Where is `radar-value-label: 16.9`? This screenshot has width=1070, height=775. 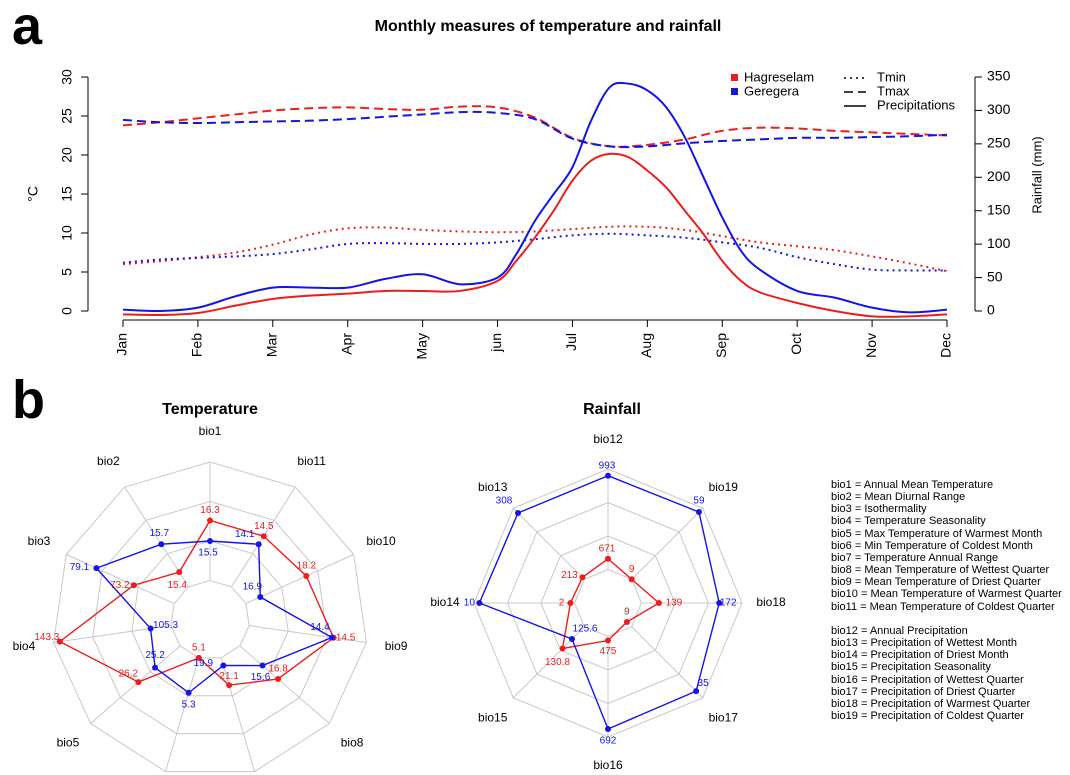
radar-value-label: 16.9 is located at coordinates (253, 587).